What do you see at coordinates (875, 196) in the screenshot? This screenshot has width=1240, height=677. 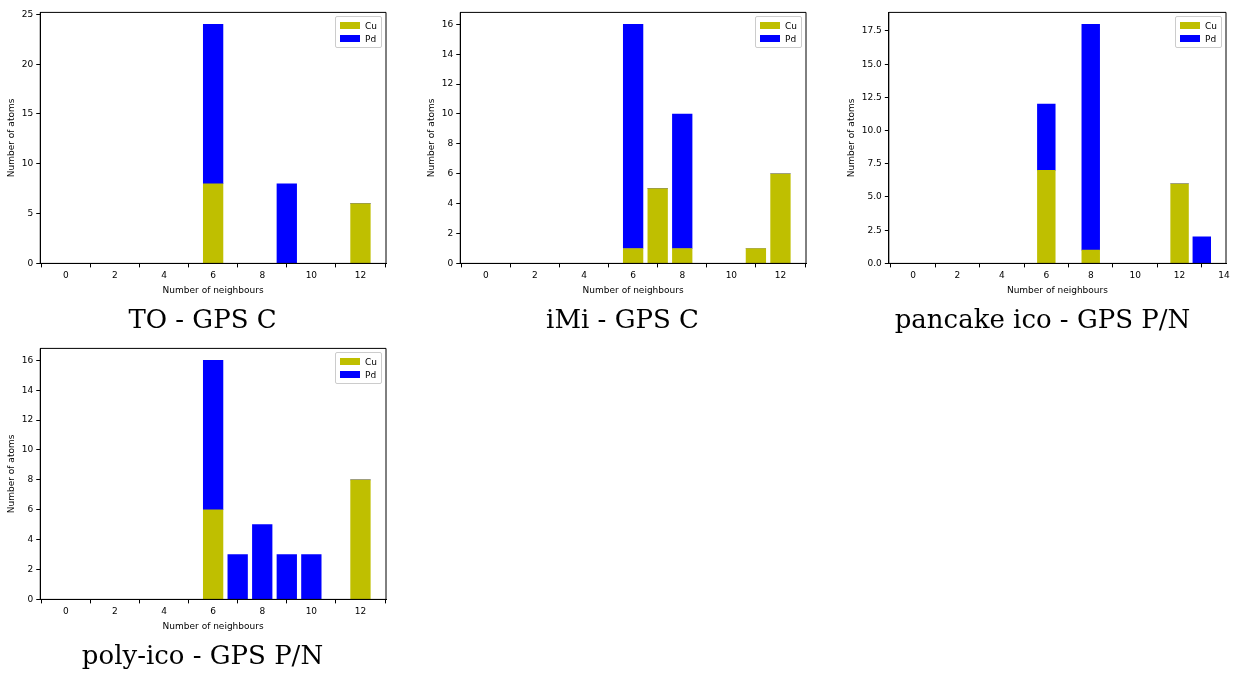 I see `y-tick-label: 5.0` at bounding box center [875, 196].